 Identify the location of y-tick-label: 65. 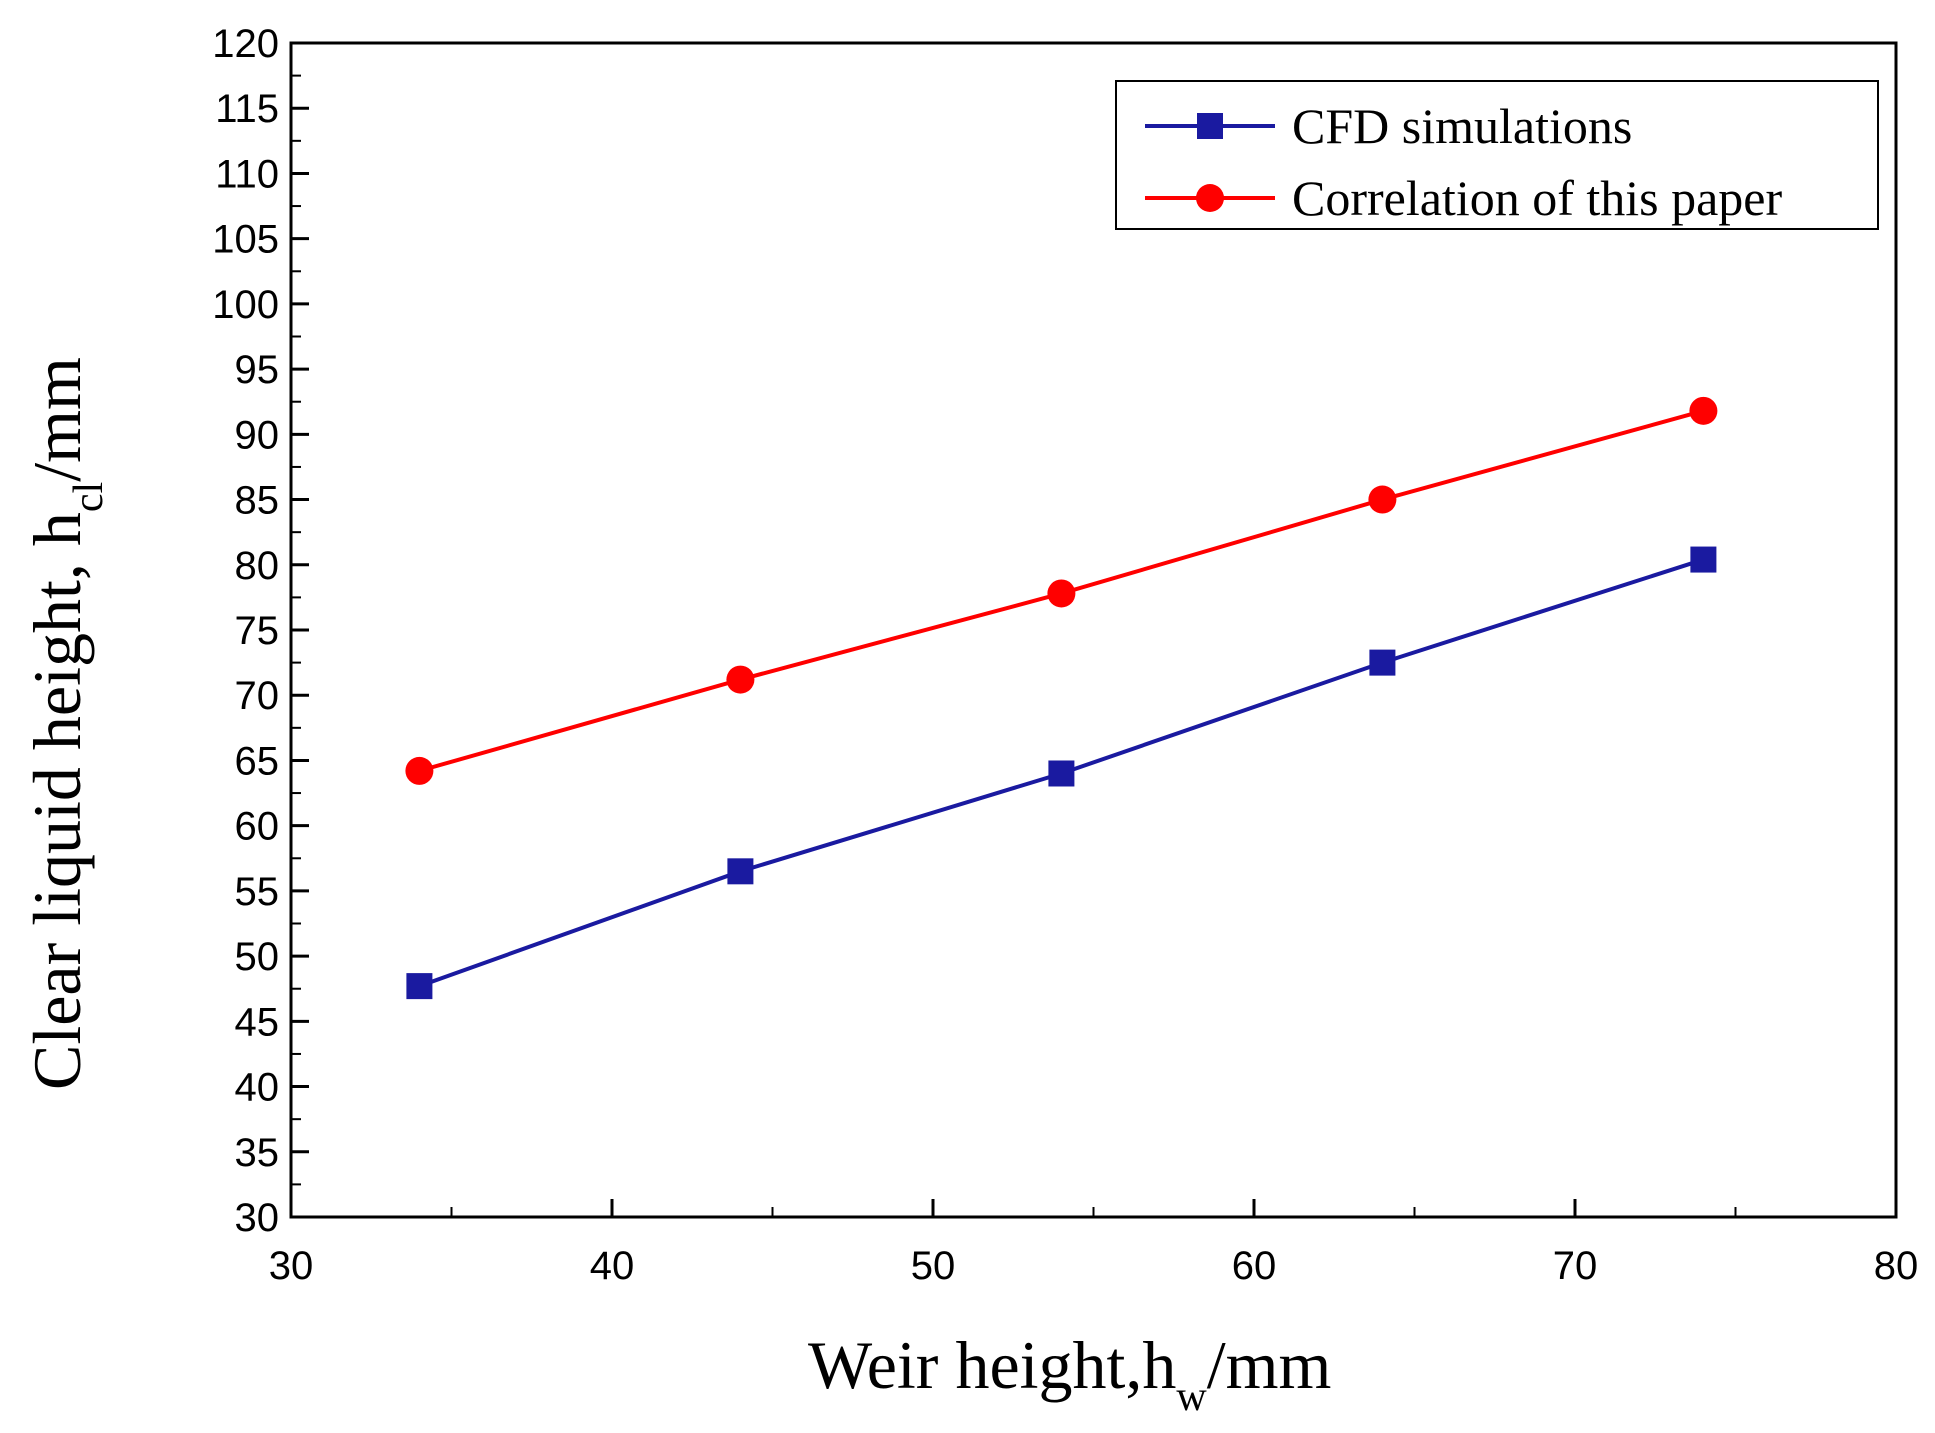
(257, 761).